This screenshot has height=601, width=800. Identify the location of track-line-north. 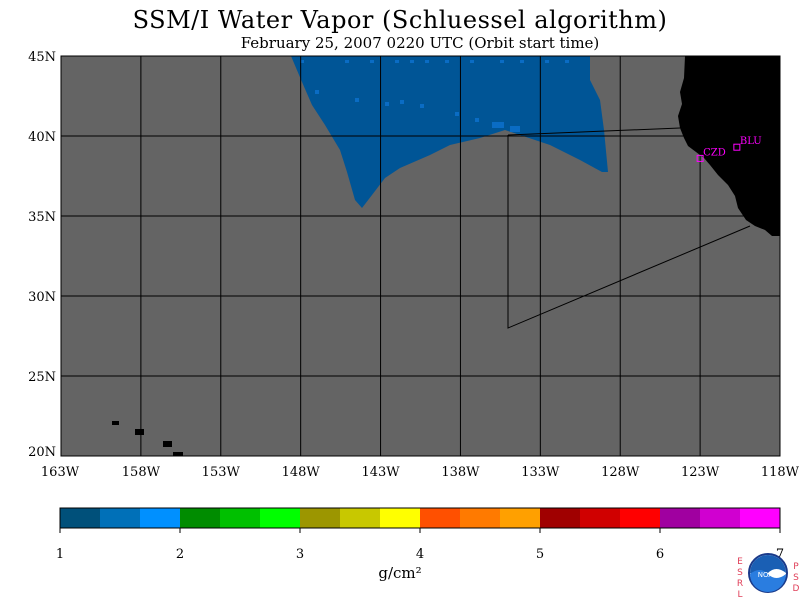
(594, 131).